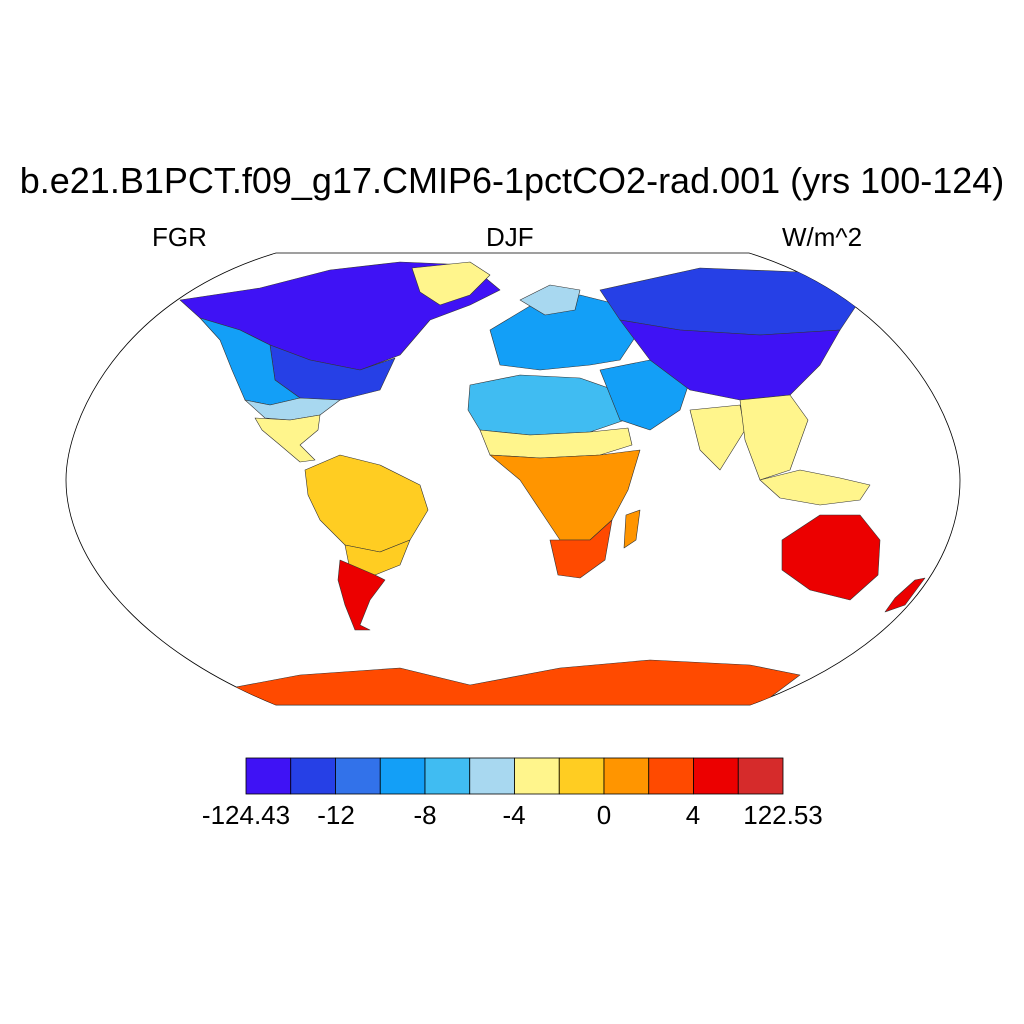 The height and width of the screenshot is (1024, 1024). I want to click on region-central-east-asia, so click(730, 360).